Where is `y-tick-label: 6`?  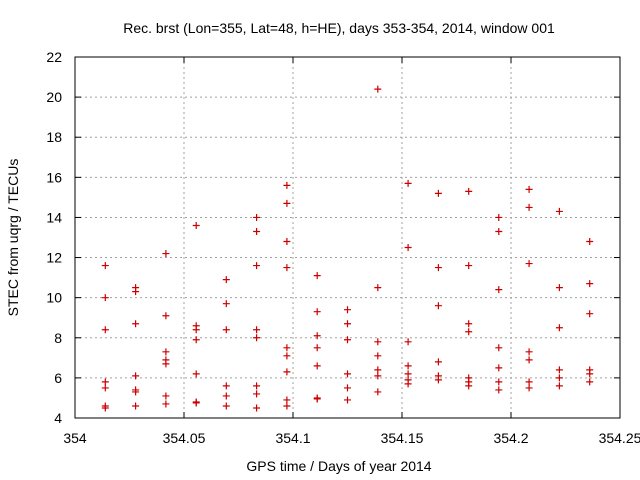
y-tick-label: 6 is located at coordinates (58, 378).